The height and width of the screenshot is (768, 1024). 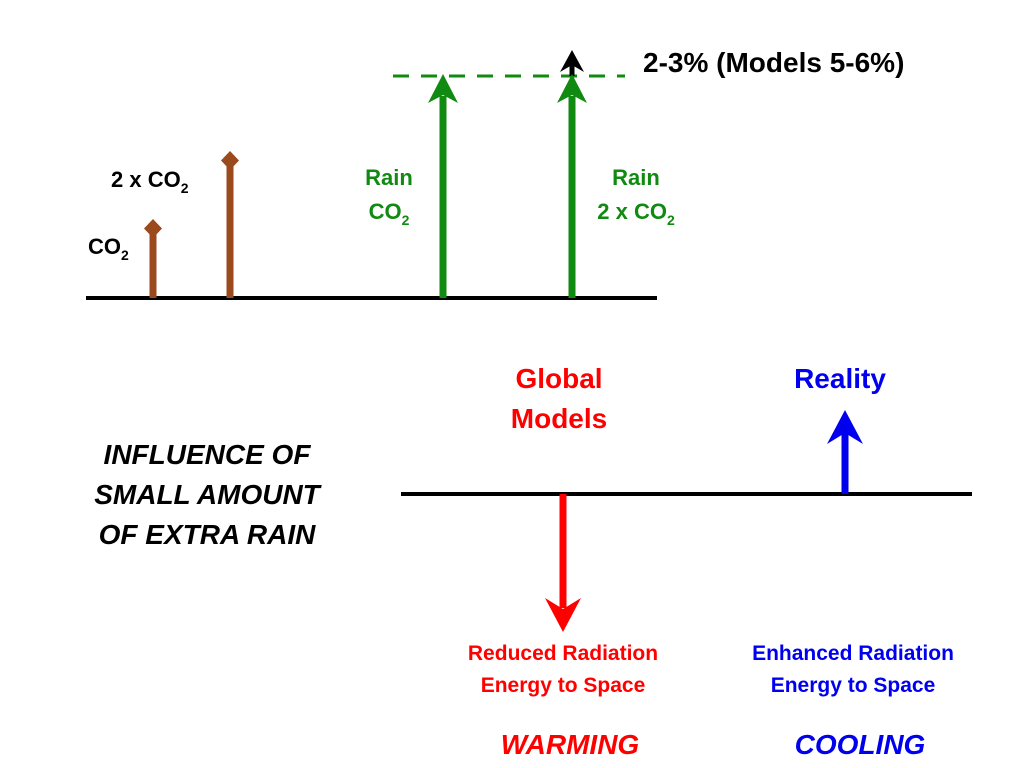 What do you see at coordinates (389, 213) in the screenshot?
I see `rain-co2-label-line2: CO2` at bounding box center [389, 213].